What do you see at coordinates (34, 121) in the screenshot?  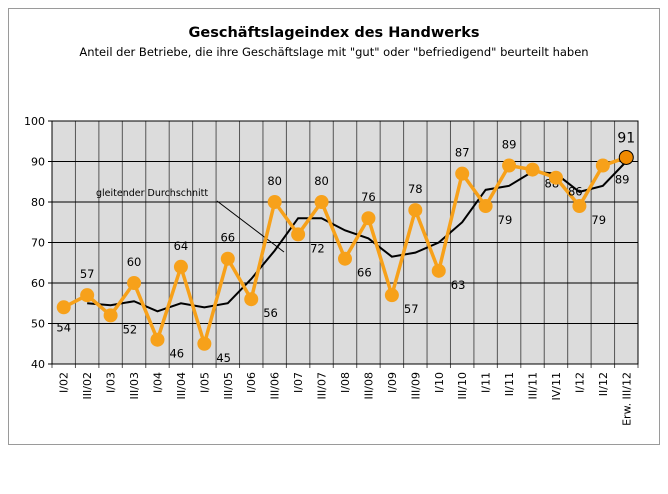 I see `y-tick-label: 100` at bounding box center [34, 121].